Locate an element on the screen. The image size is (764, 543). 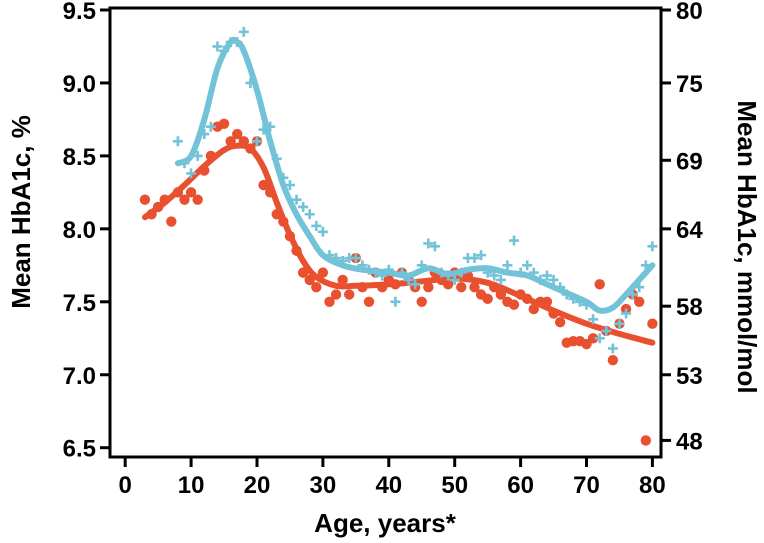
y-tick-label-left: 8.5 is located at coordinates (79, 157).